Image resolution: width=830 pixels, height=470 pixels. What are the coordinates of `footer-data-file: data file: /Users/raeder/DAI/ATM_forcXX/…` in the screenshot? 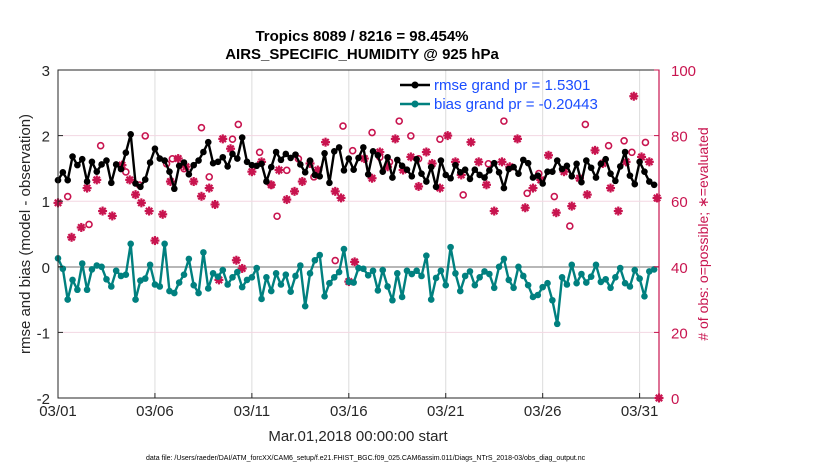 It's located at (366, 458).